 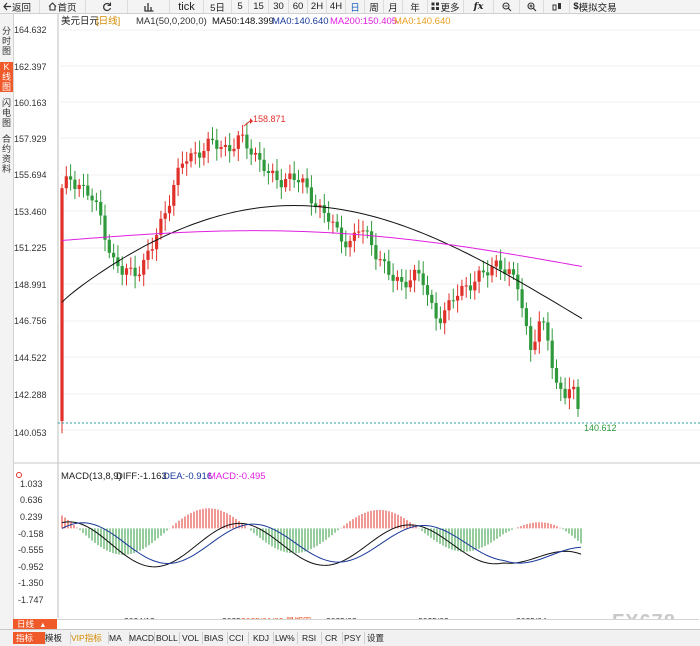 I want to click on tab-macd: MACD, so click(x=140, y=638).